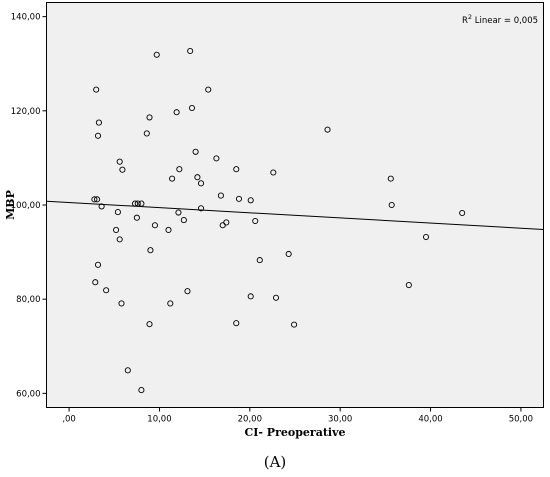  Describe the element at coordinates (521, 420) in the screenshot. I see `x-tick-label: 50,00` at that location.